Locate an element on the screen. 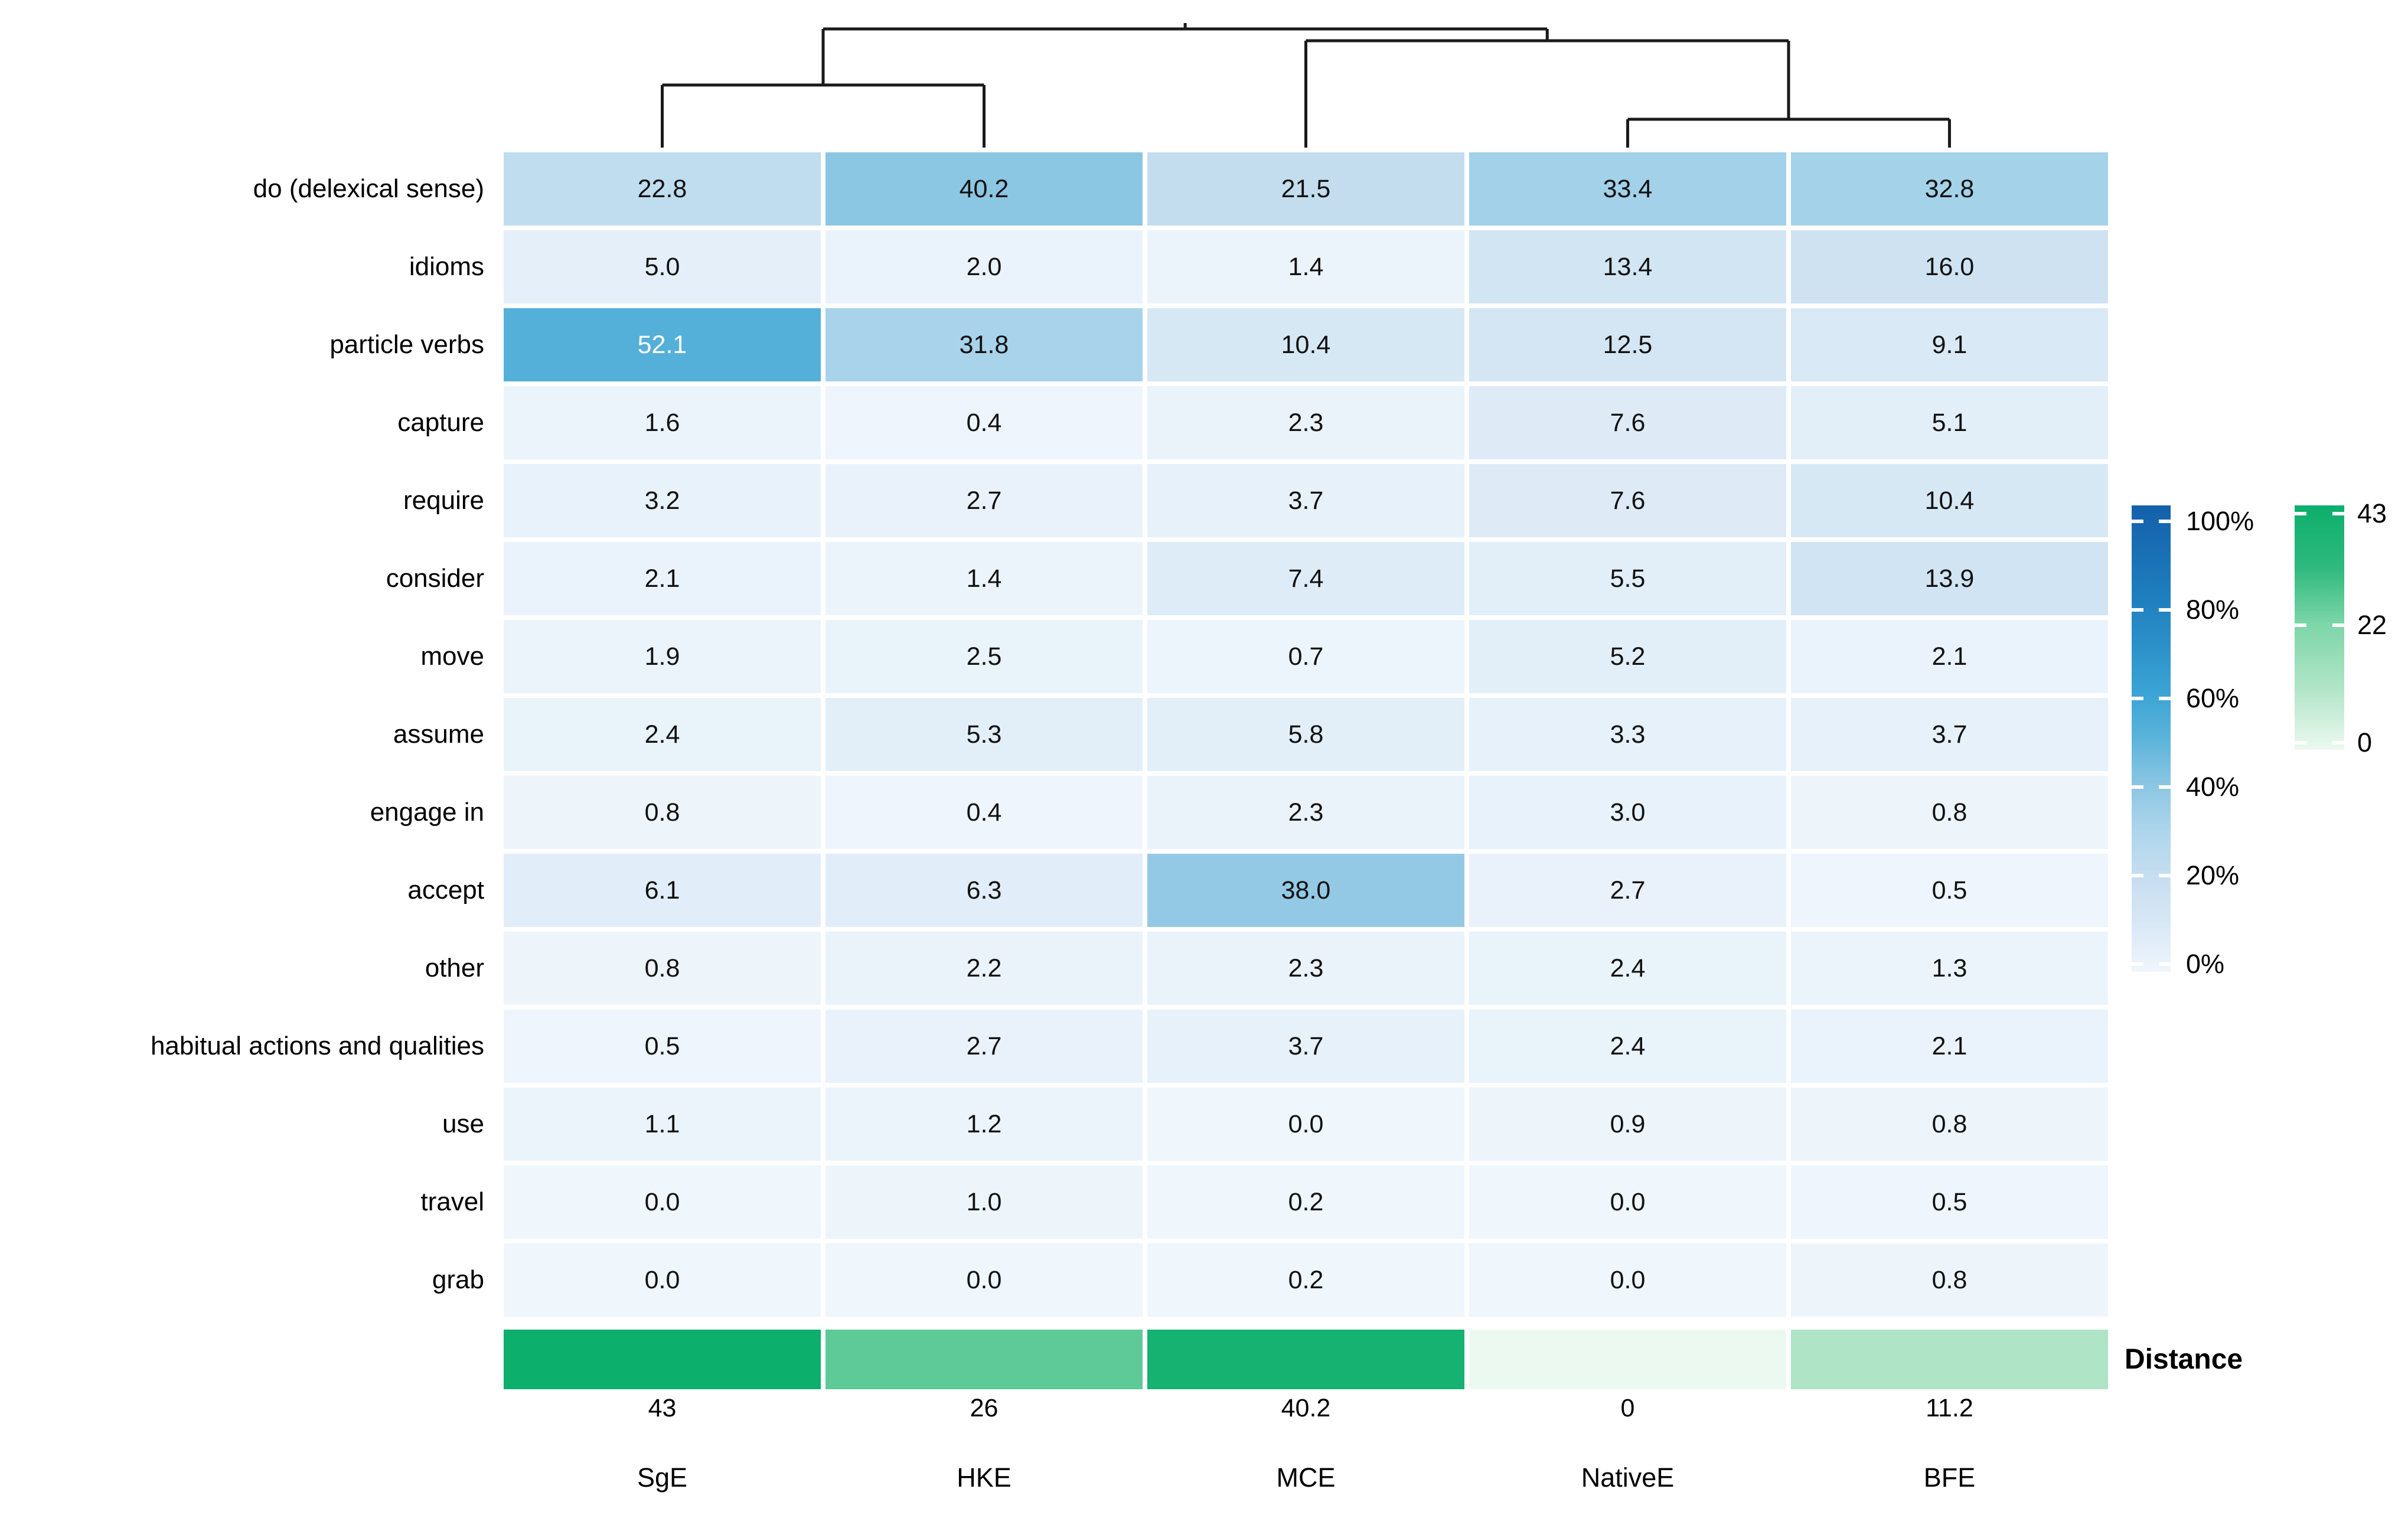  legend-tick-label: 40% is located at coordinates (2213, 787).